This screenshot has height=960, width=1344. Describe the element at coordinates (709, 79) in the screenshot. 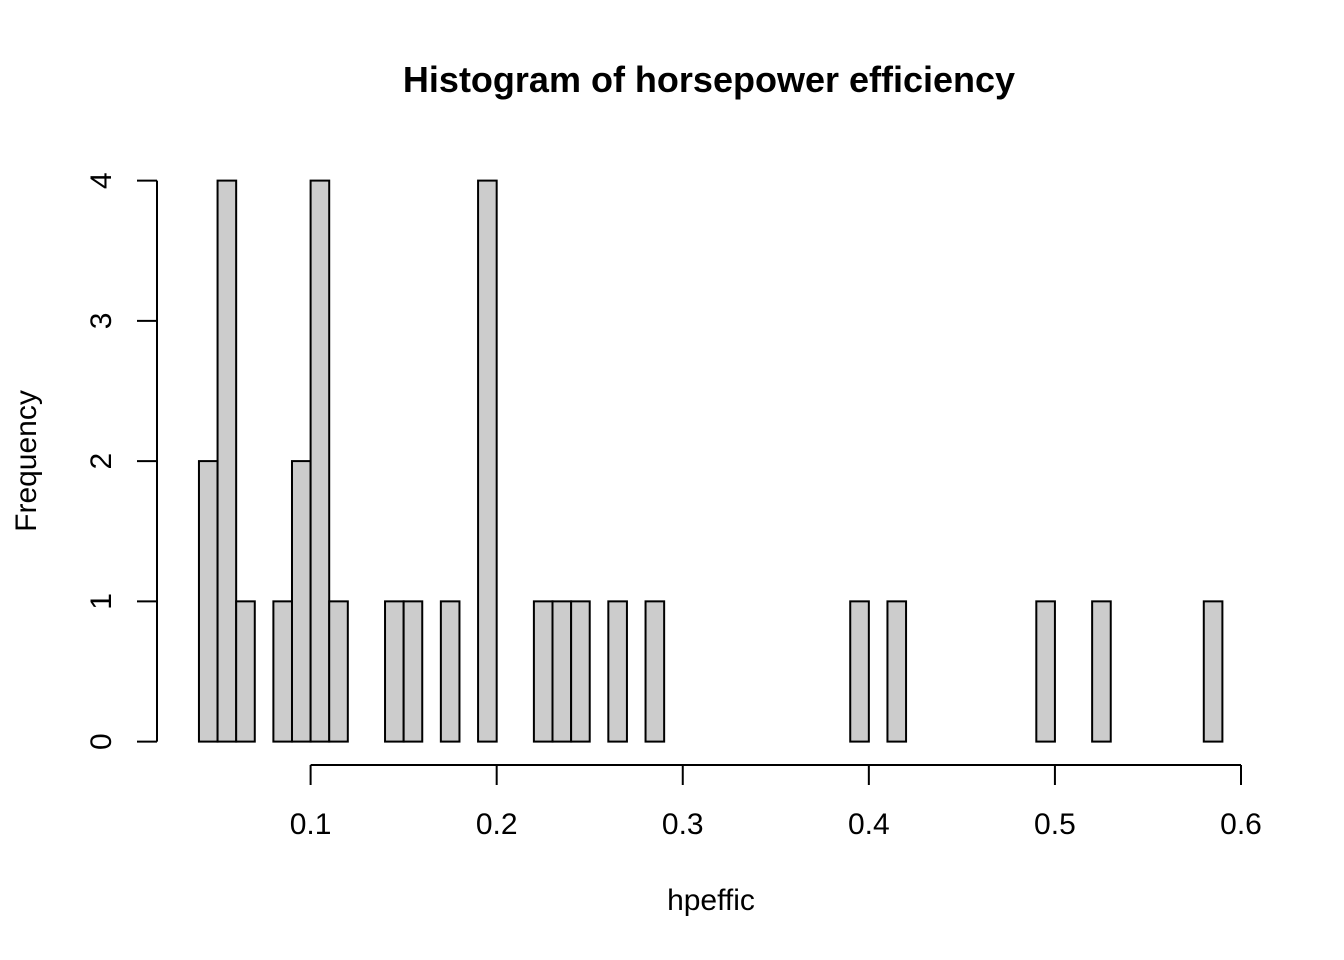

I see `chart-title: Histogram of horsepower efficiency` at that location.